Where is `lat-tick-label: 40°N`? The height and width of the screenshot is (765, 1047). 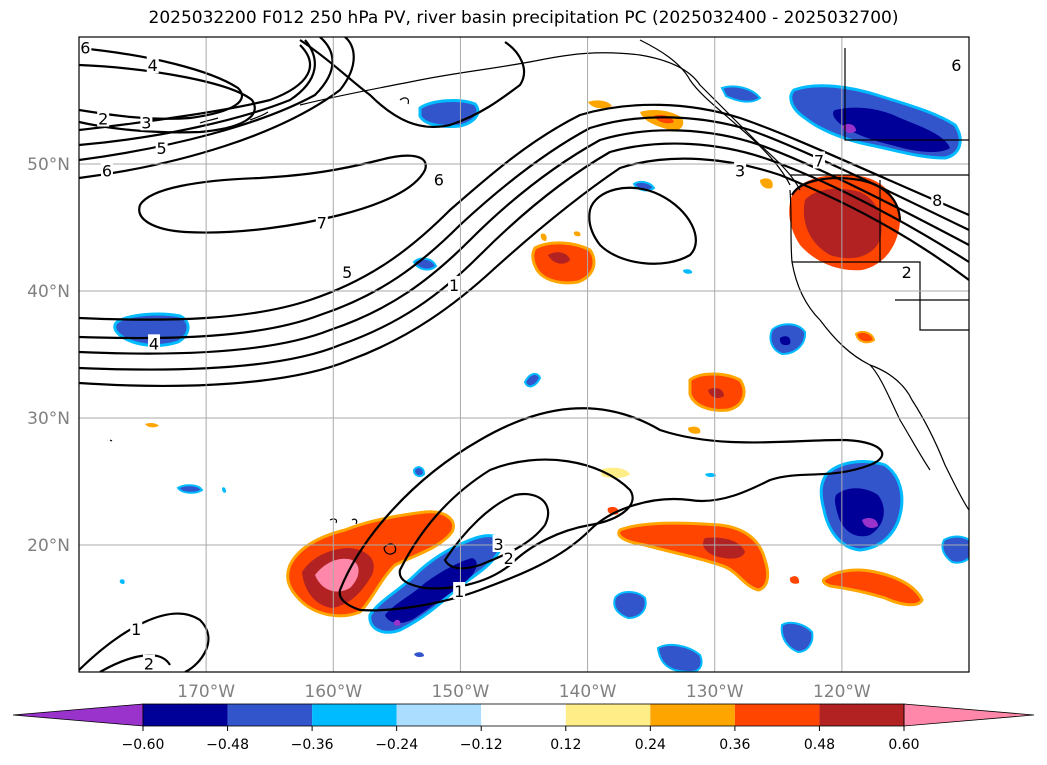
lat-tick-label: 40°N is located at coordinates (48, 292).